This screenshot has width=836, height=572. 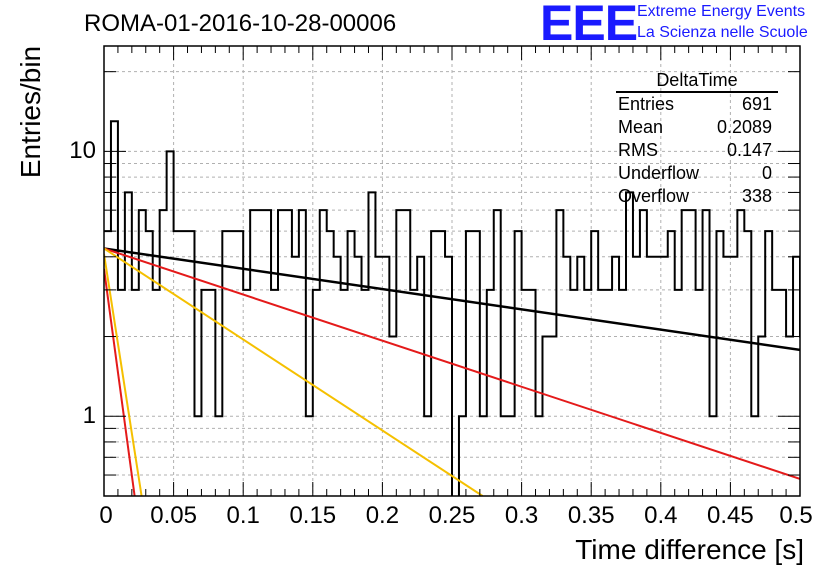 I want to click on x-tick-label: 0.2, so click(x=382, y=515).